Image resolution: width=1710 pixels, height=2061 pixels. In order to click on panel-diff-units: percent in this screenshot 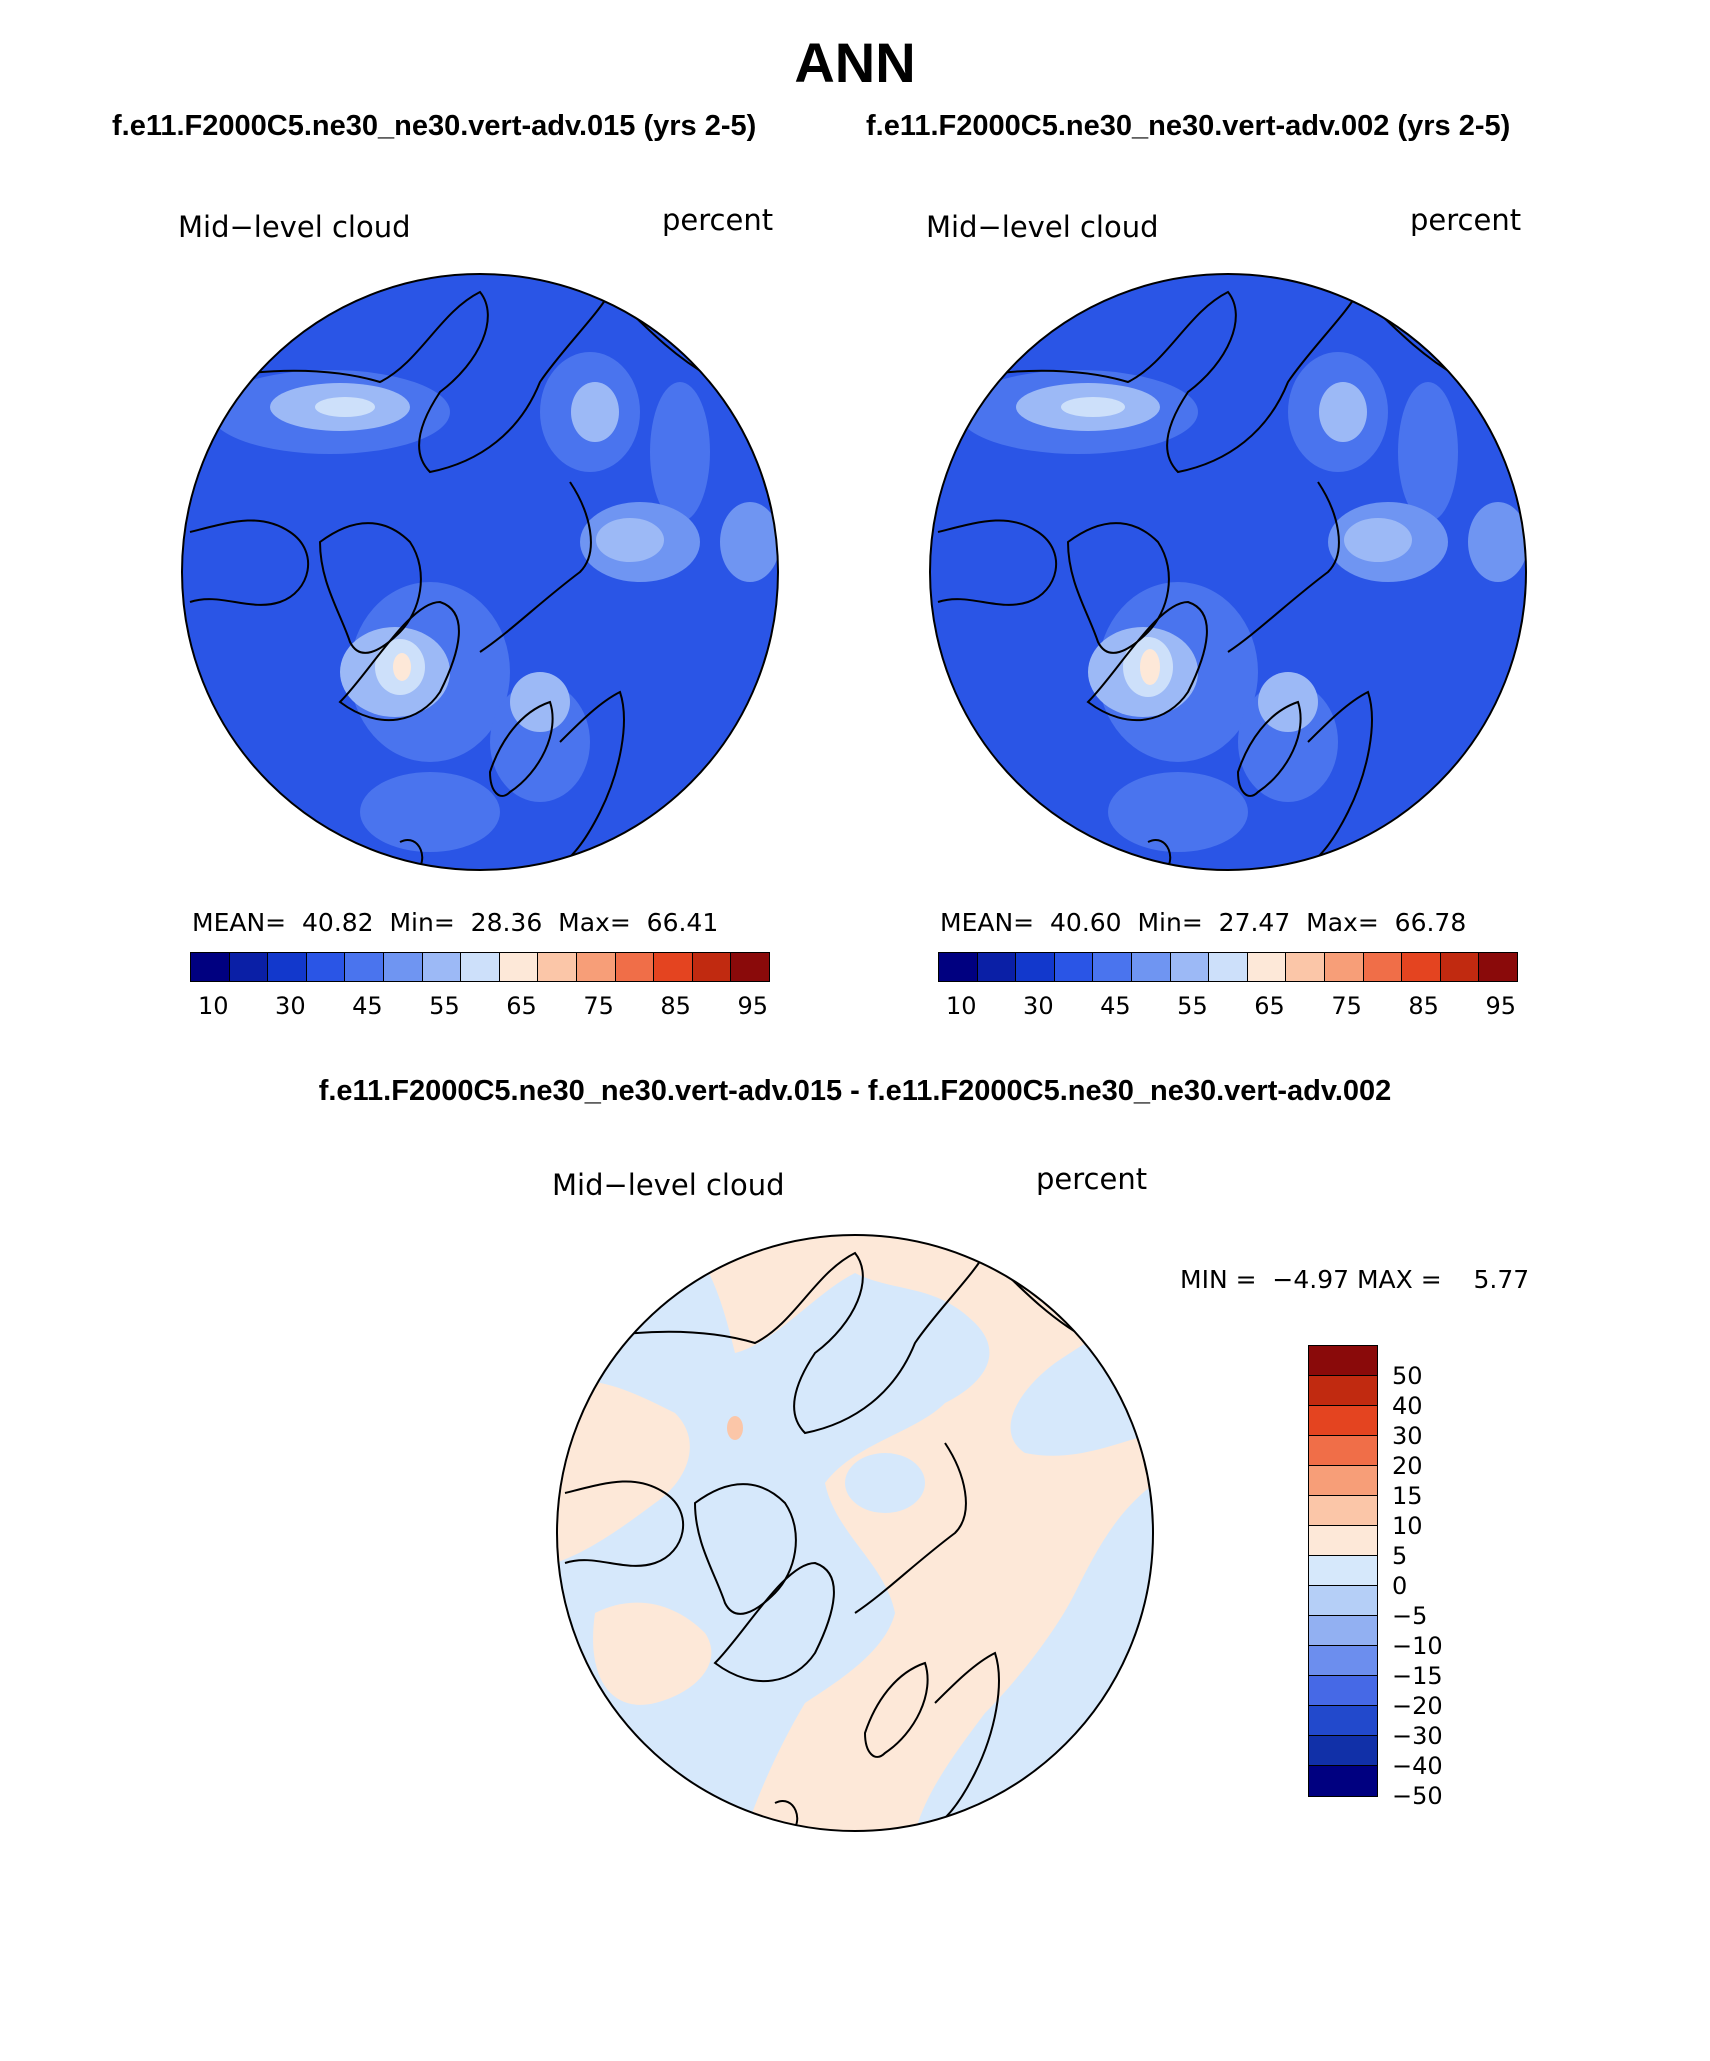, I will do `click(1092, 1179)`.